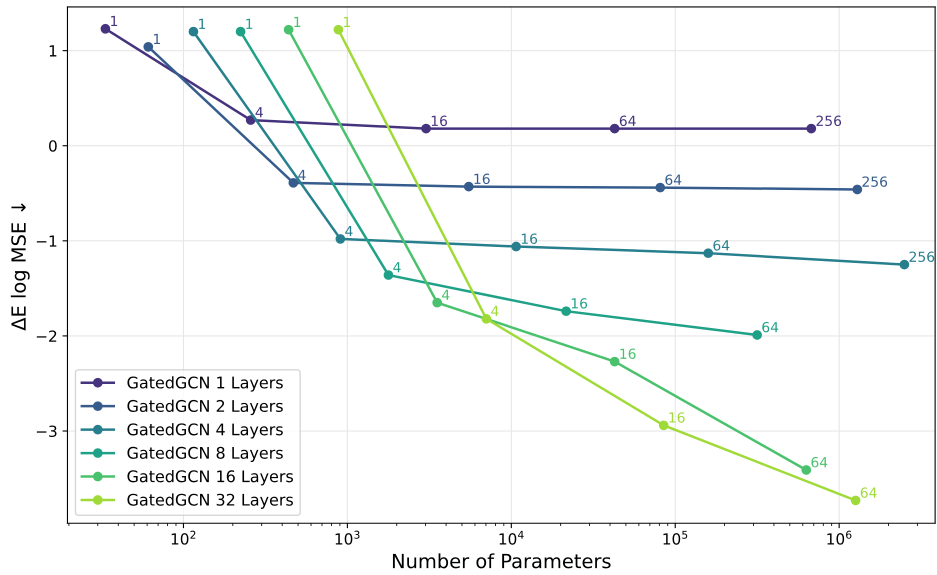 Image resolution: width=937 pixels, height=575 pixels. Describe the element at coordinates (205, 408) in the screenshot. I see `legend-label: GatedGCN 2 Layers` at that location.